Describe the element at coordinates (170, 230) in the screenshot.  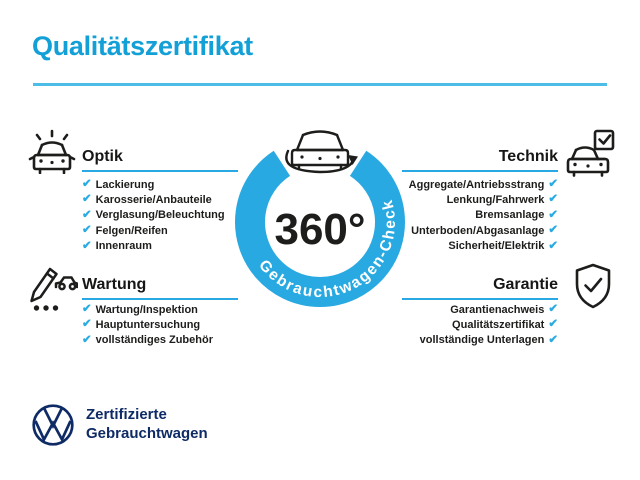
I see `list-item: ✔ Felgen/Reifen` at that location.